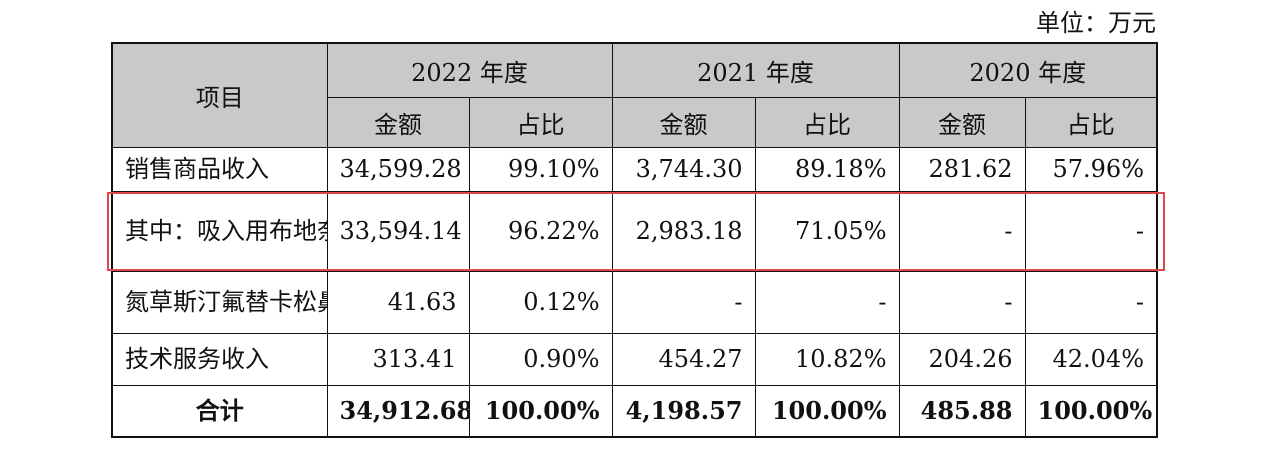 The image size is (1269, 462). I want to click on row-label: 销售商品收入, so click(219, 169).